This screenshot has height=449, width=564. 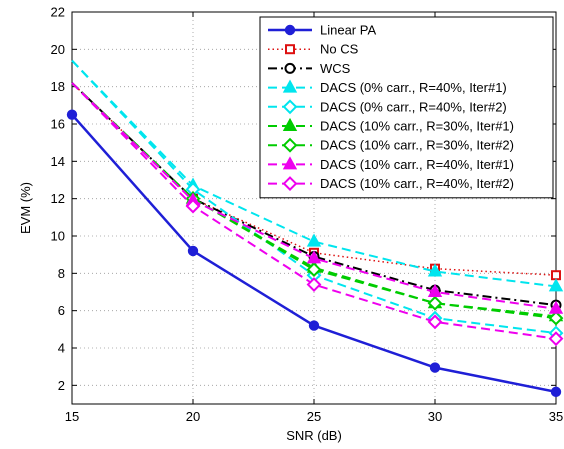 I want to click on x-tick-label: 15, so click(x=72, y=416).